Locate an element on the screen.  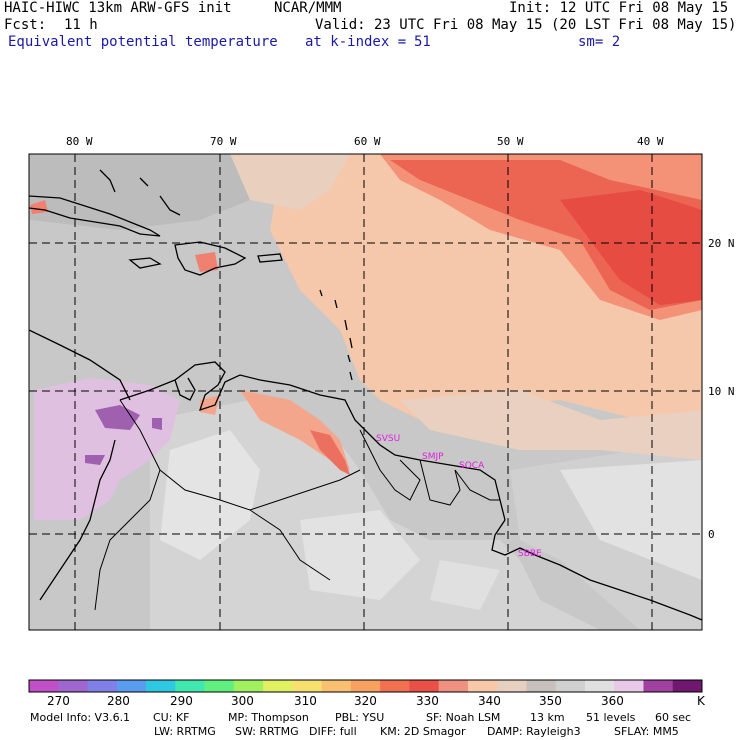
level-label: at k-index = is located at coordinates (356, 42).